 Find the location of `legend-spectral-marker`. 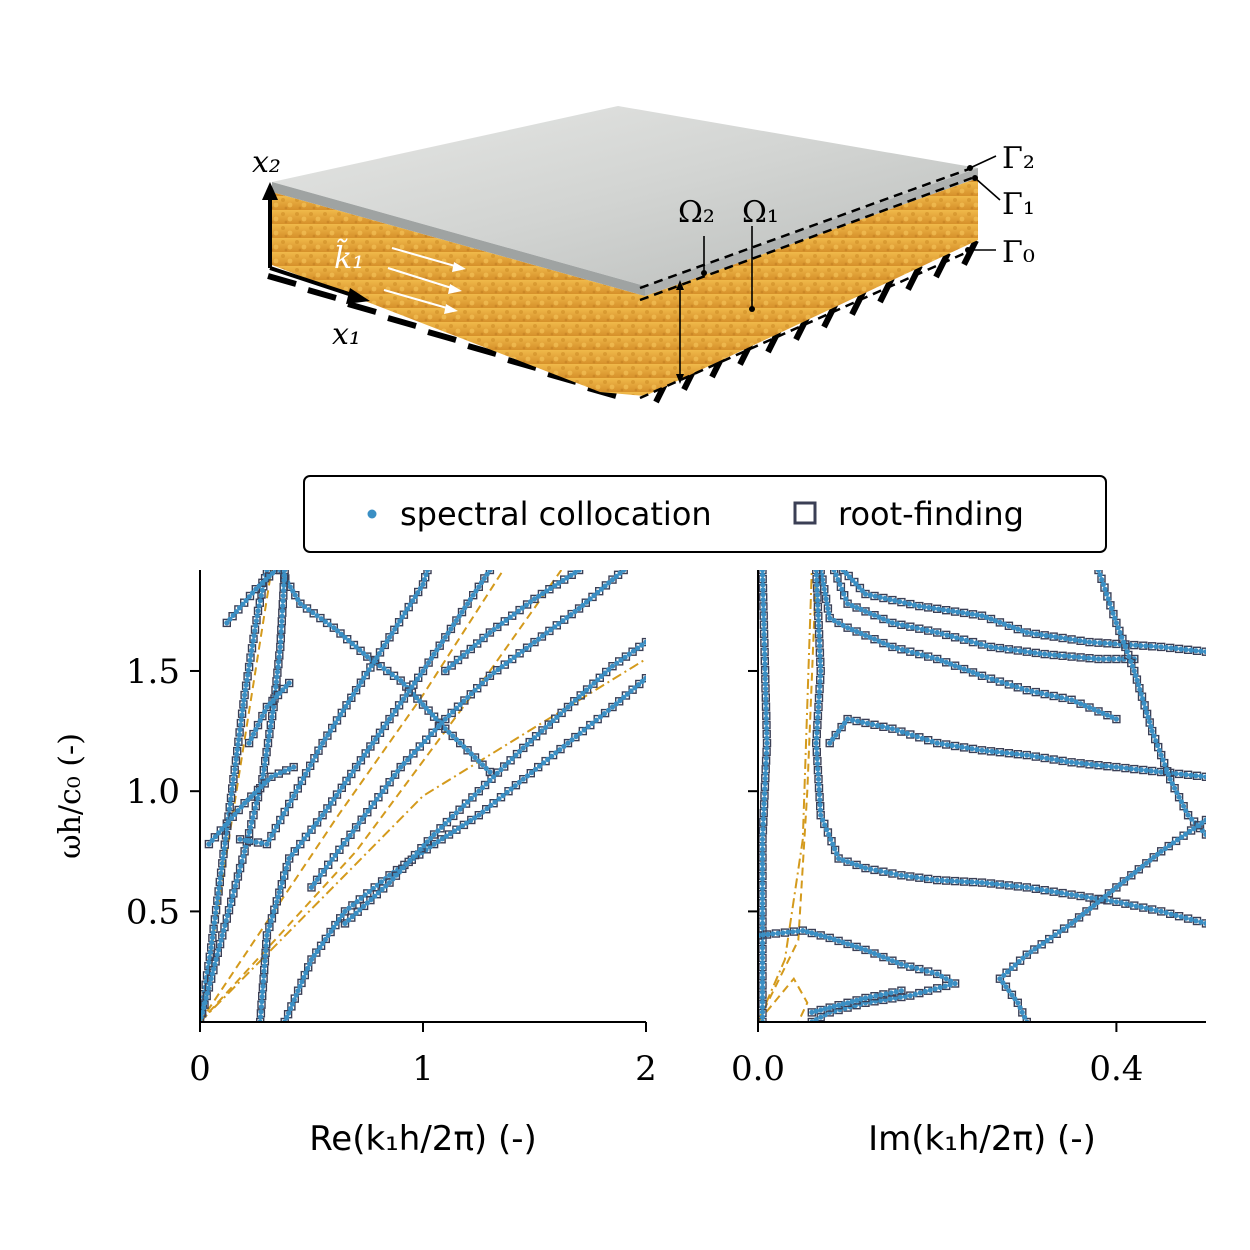

legend-spectral-marker is located at coordinates (372, 514).